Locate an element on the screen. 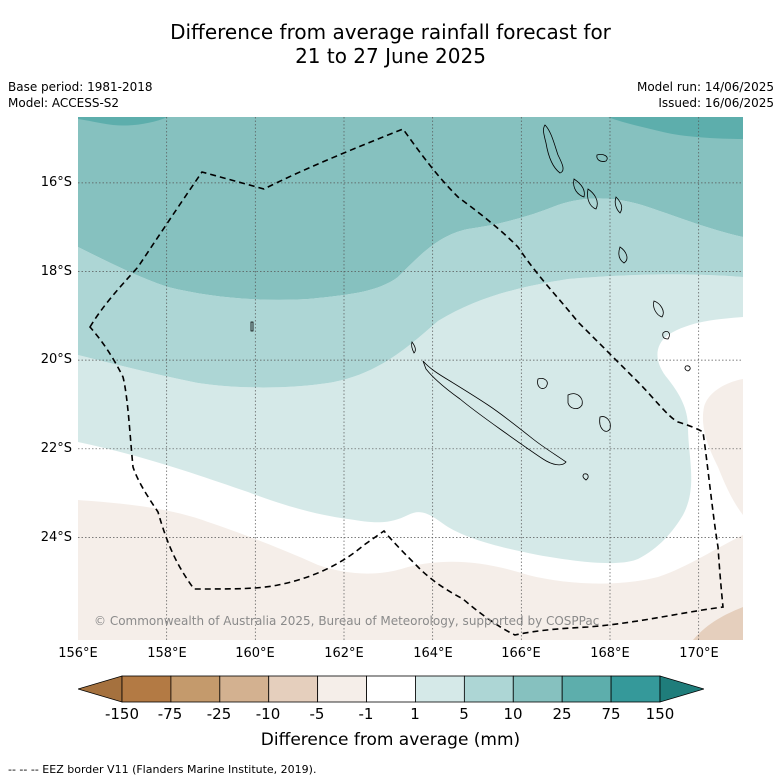 Image resolution: width=781 pixels, height=781 pixels. band-25-to-75-north is located at coordinates (123, 121).